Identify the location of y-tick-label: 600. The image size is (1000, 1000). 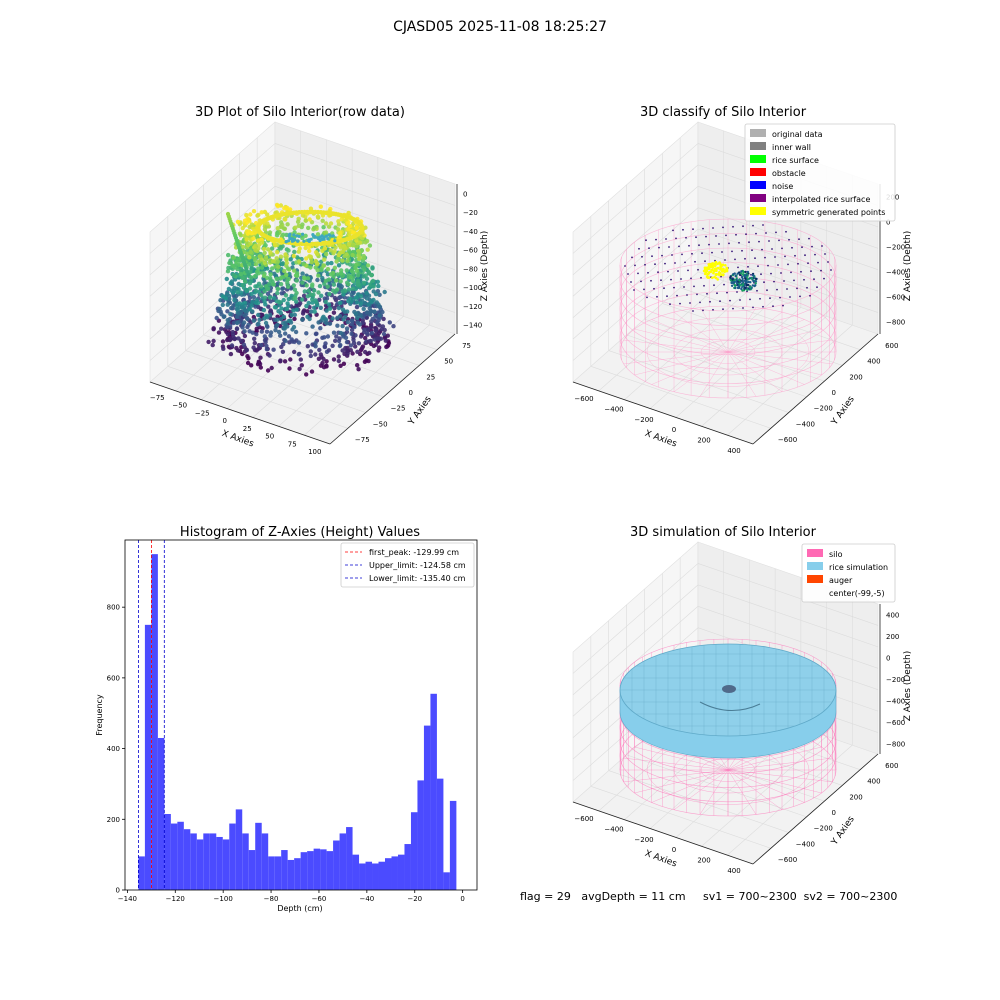
(113, 678).